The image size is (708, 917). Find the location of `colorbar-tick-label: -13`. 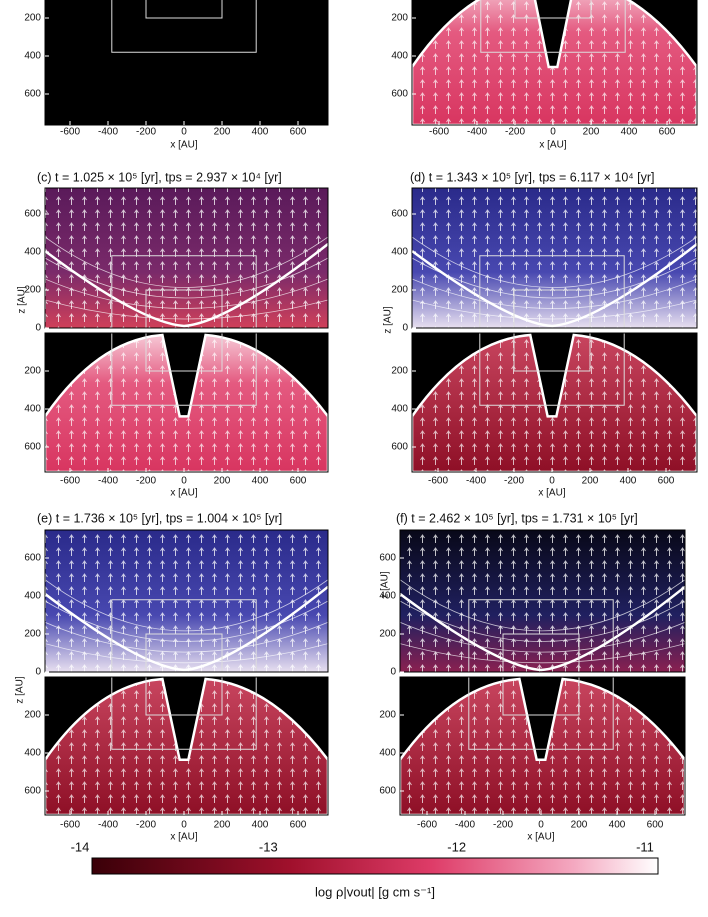

colorbar-tick-label: -13 is located at coordinates (268, 846).